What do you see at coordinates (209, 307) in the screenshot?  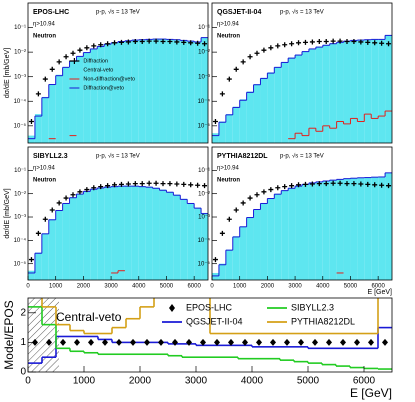 I see `legend-label: EPOS-LHC` at bounding box center [209, 307].